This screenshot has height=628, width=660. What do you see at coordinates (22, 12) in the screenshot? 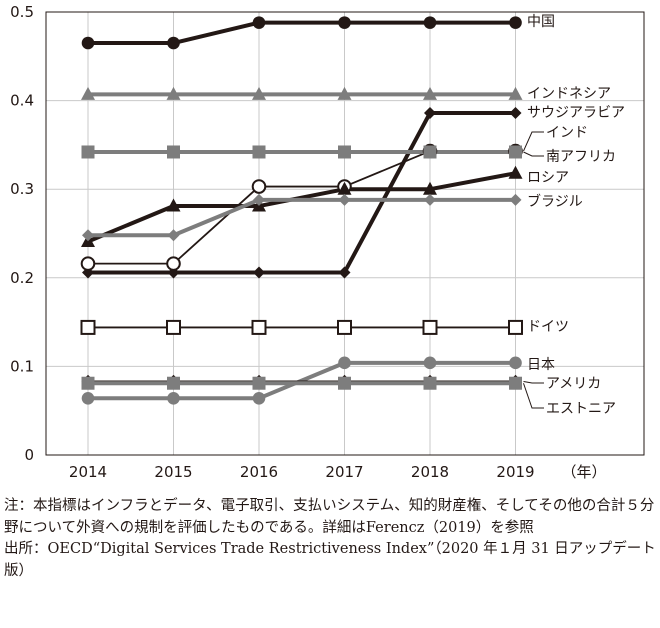
I see `y-tick-0-5: 0.5` at bounding box center [22, 12].